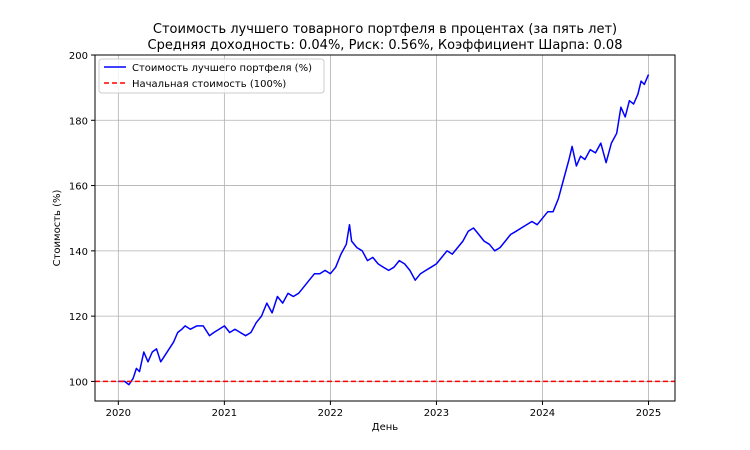 Image resolution: width=750 pixels, height=450 pixels. What do you see at coordinates (78, 317) in the screenshot?
I see `y-tick-label: 120` at bounding box center [78, 317].